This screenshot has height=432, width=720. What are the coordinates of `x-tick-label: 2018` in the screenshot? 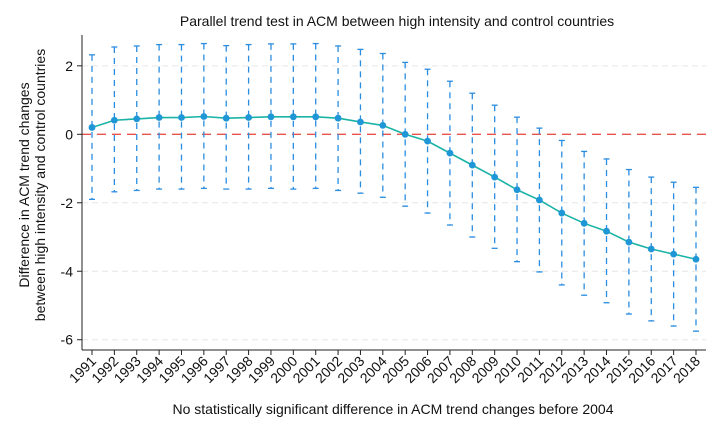 It's located at (686, 369).